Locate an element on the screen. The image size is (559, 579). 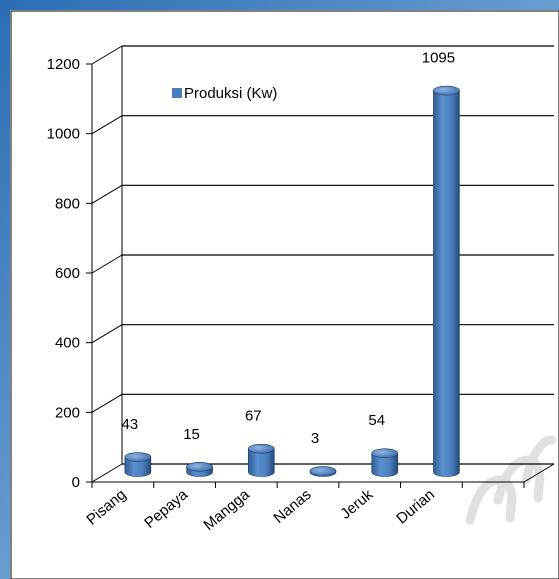
y-tick-label: 1200 is located at coordinates (63, 64).